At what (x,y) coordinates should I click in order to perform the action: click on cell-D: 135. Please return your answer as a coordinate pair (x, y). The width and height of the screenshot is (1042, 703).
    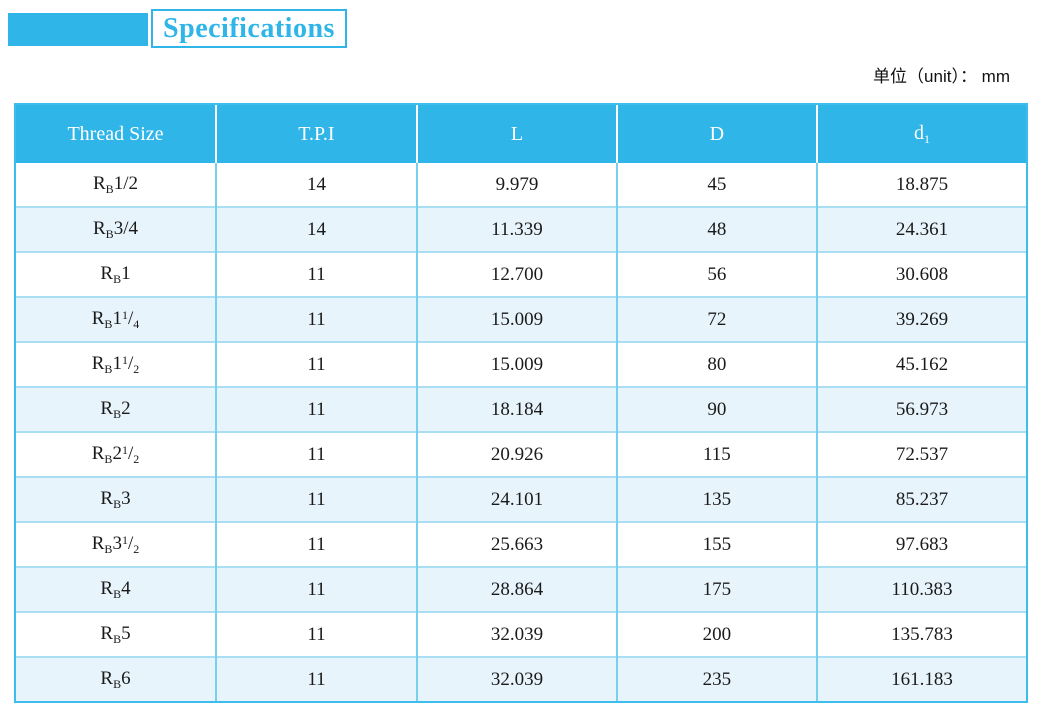
    Looking at the image, I should click on (716, 499).